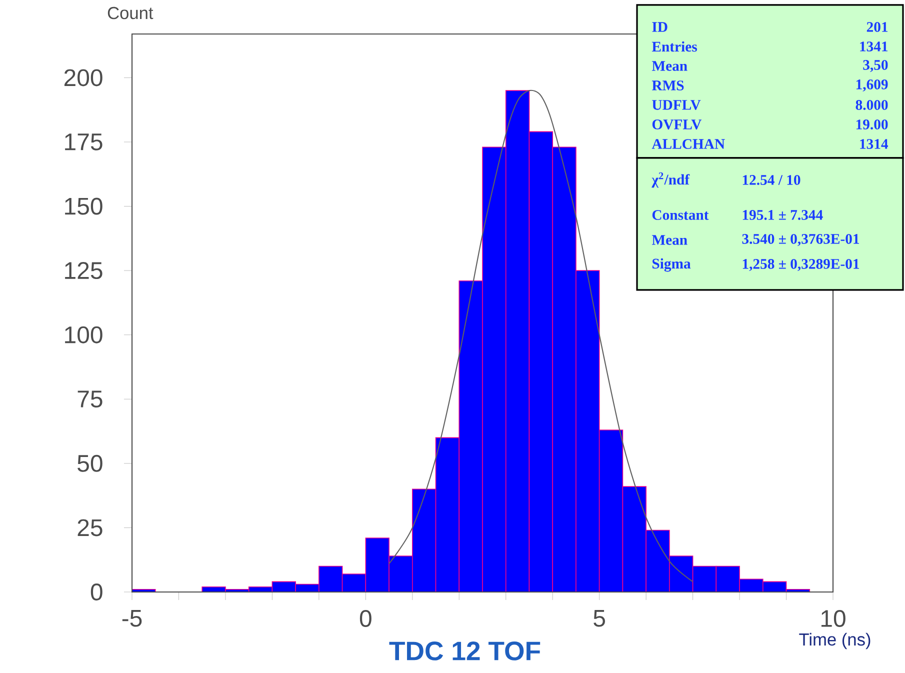  I want to click on annotation: 195.1 ± 7.344, so click(782, 215).